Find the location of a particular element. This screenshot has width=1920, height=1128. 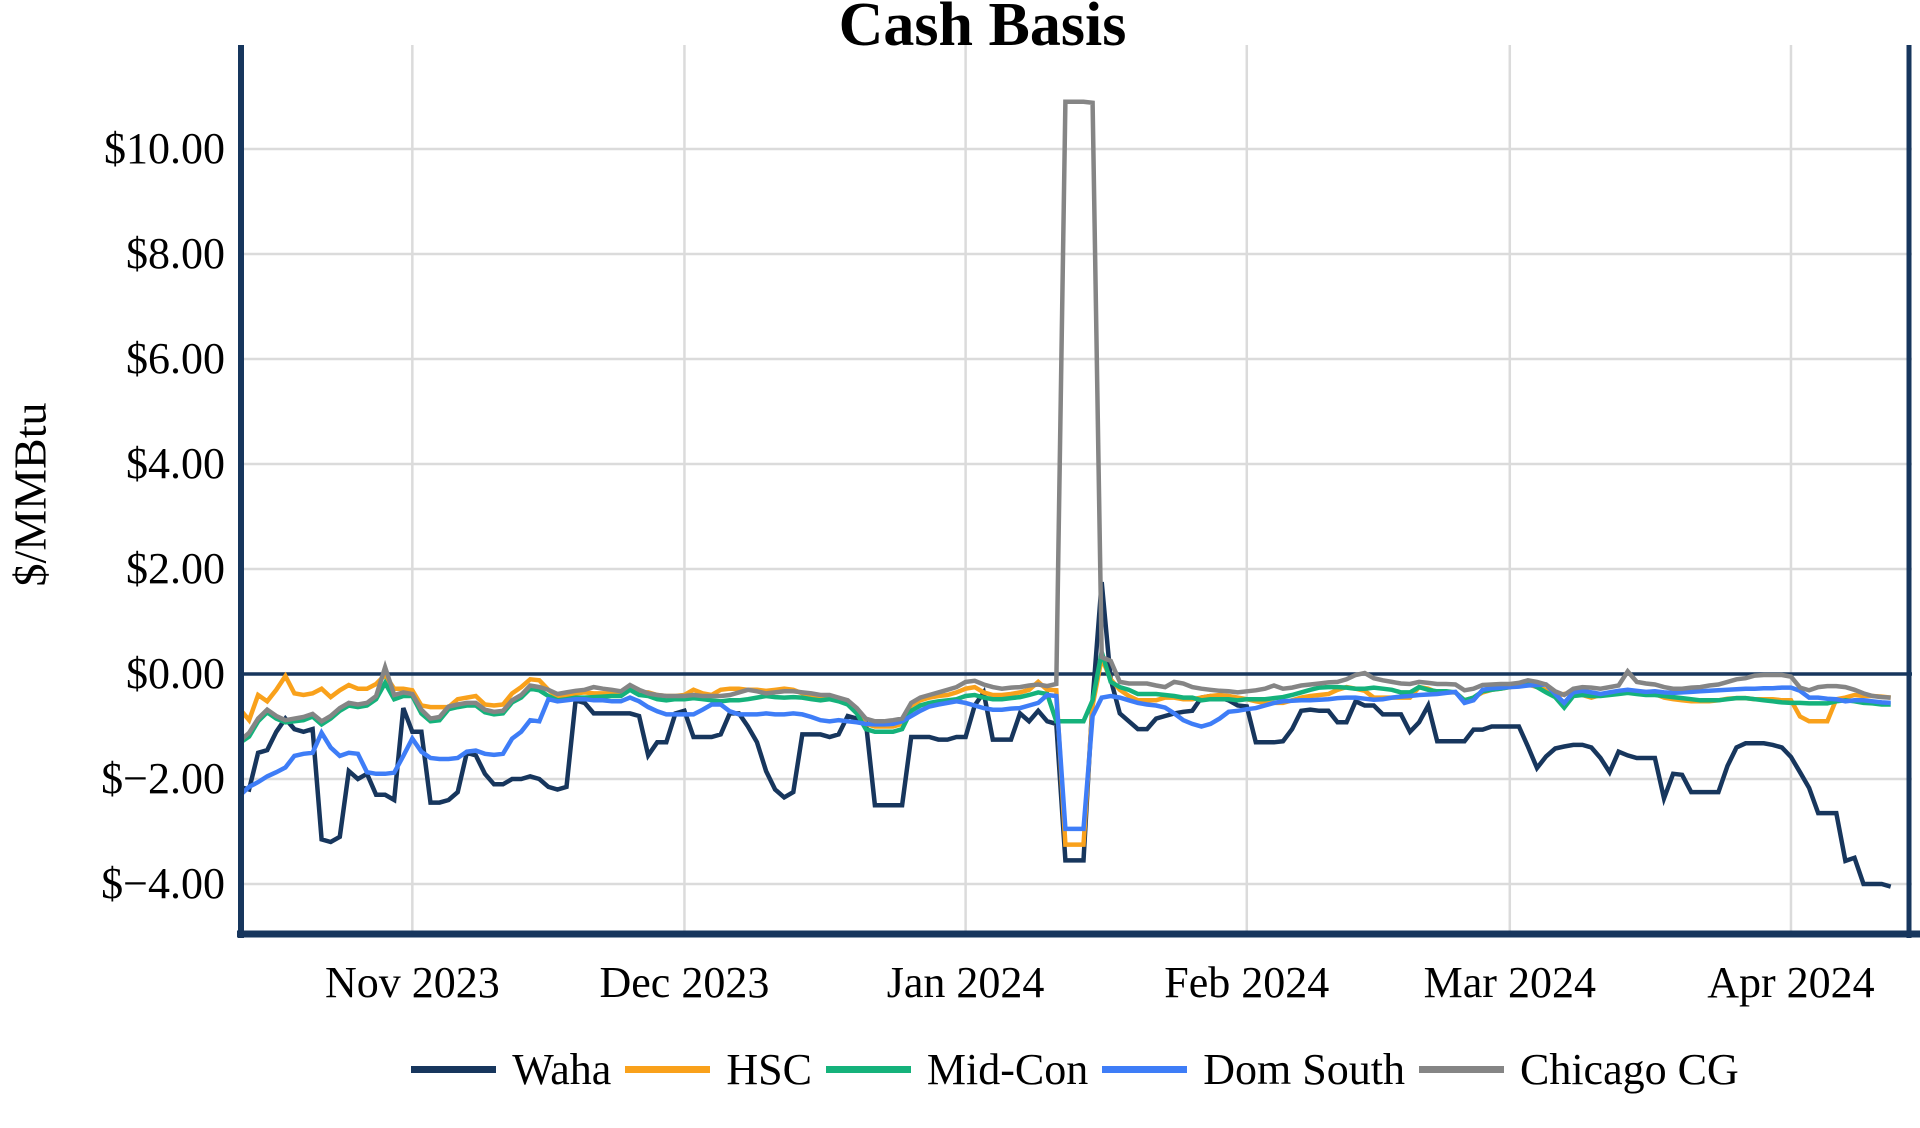

legend-item-mid-con: Mid-Con is located at coordinates (957, 1069).